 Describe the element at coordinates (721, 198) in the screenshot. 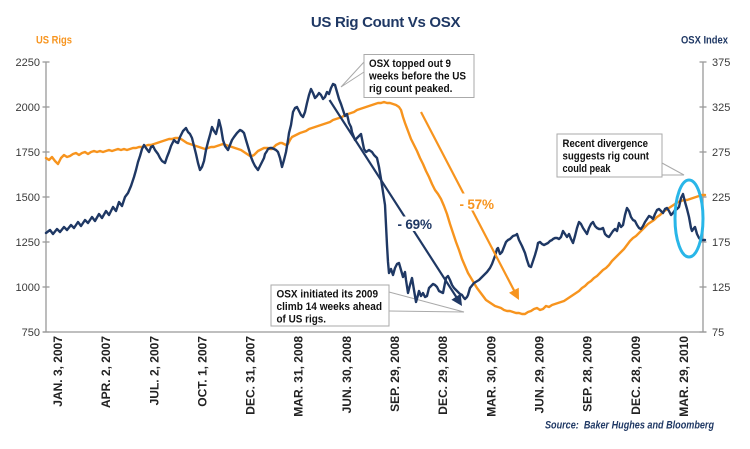

I see `svg-text: 225` at that location.